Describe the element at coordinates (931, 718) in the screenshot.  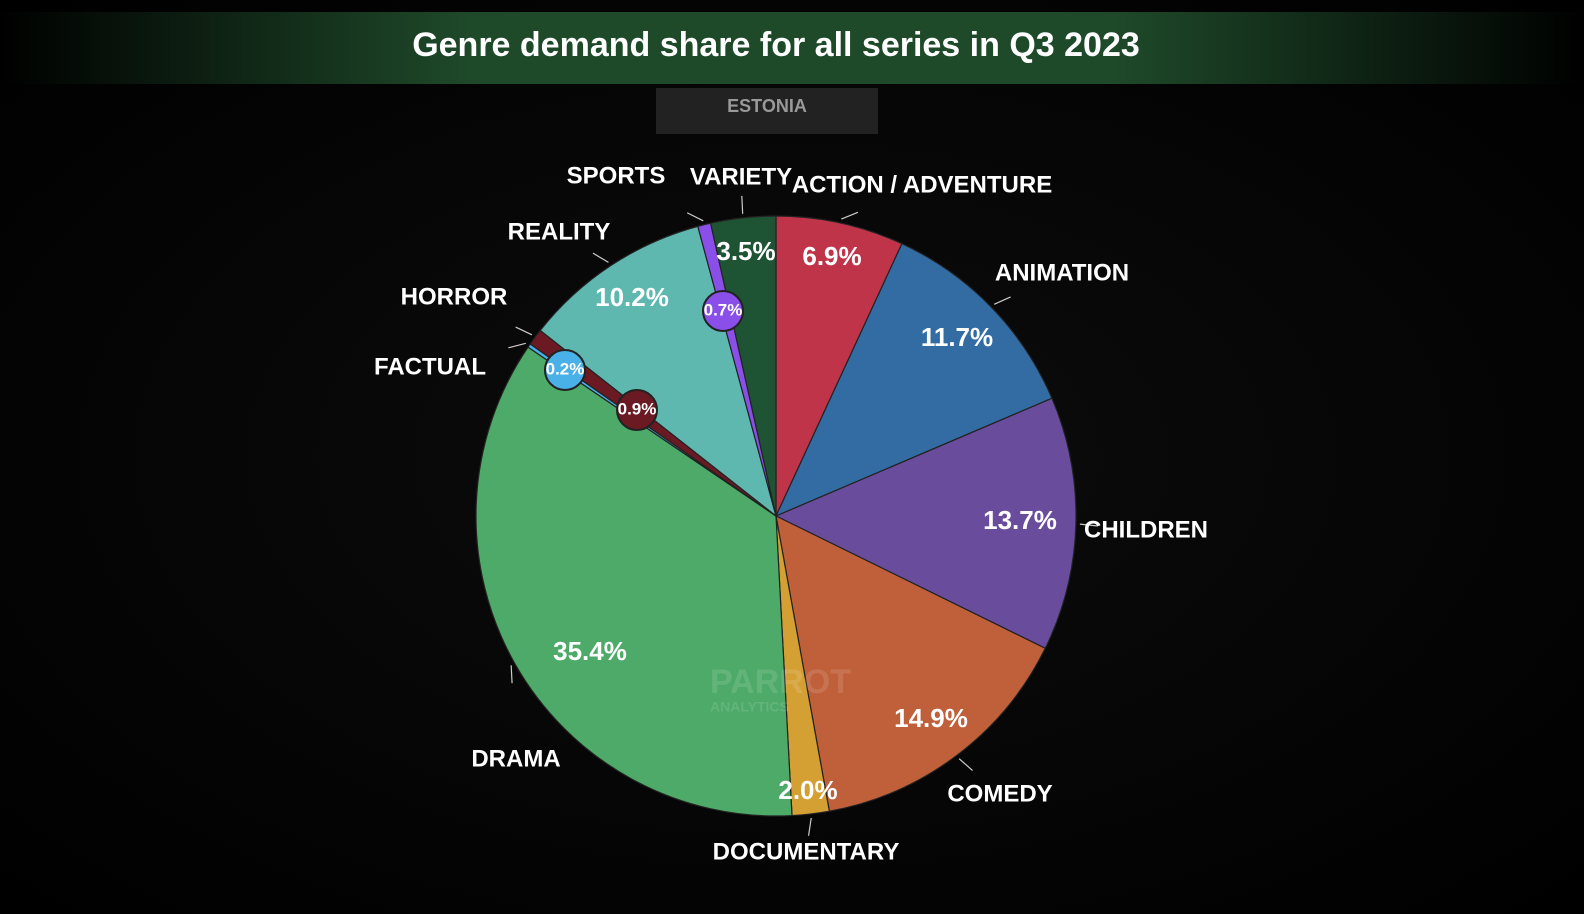
I see `value-label: 14.9%` at that location.